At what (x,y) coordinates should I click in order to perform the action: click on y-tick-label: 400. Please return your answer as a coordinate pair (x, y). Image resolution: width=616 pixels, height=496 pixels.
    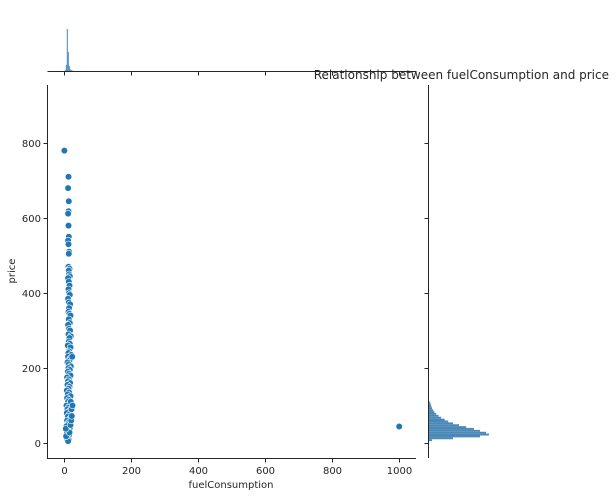
    Looking at the image, I should click on (31, 294).